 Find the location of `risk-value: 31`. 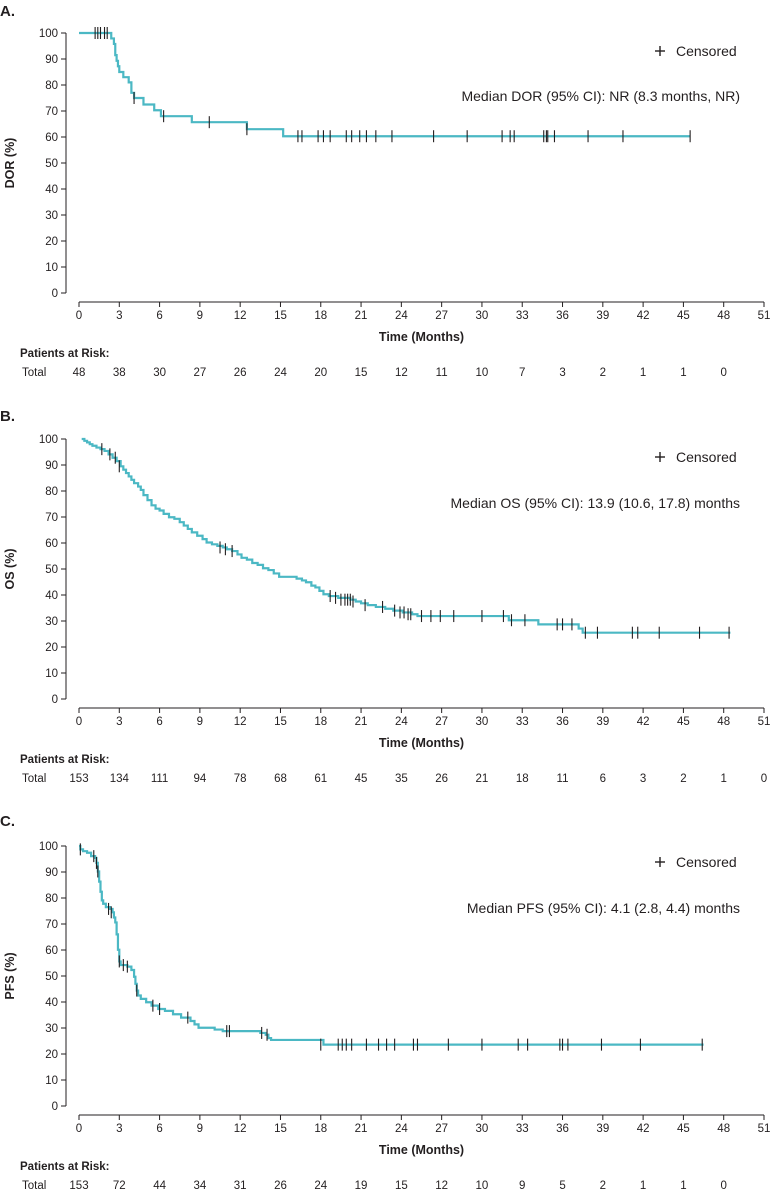

risk-value: 31 is located at coordinates (240, 1185).